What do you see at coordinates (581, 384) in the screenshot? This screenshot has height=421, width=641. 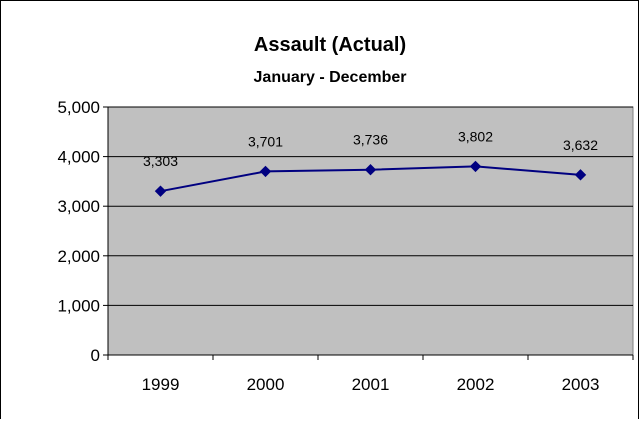 I see `x-tick-label: 2003` at bounding box center [581, 384].